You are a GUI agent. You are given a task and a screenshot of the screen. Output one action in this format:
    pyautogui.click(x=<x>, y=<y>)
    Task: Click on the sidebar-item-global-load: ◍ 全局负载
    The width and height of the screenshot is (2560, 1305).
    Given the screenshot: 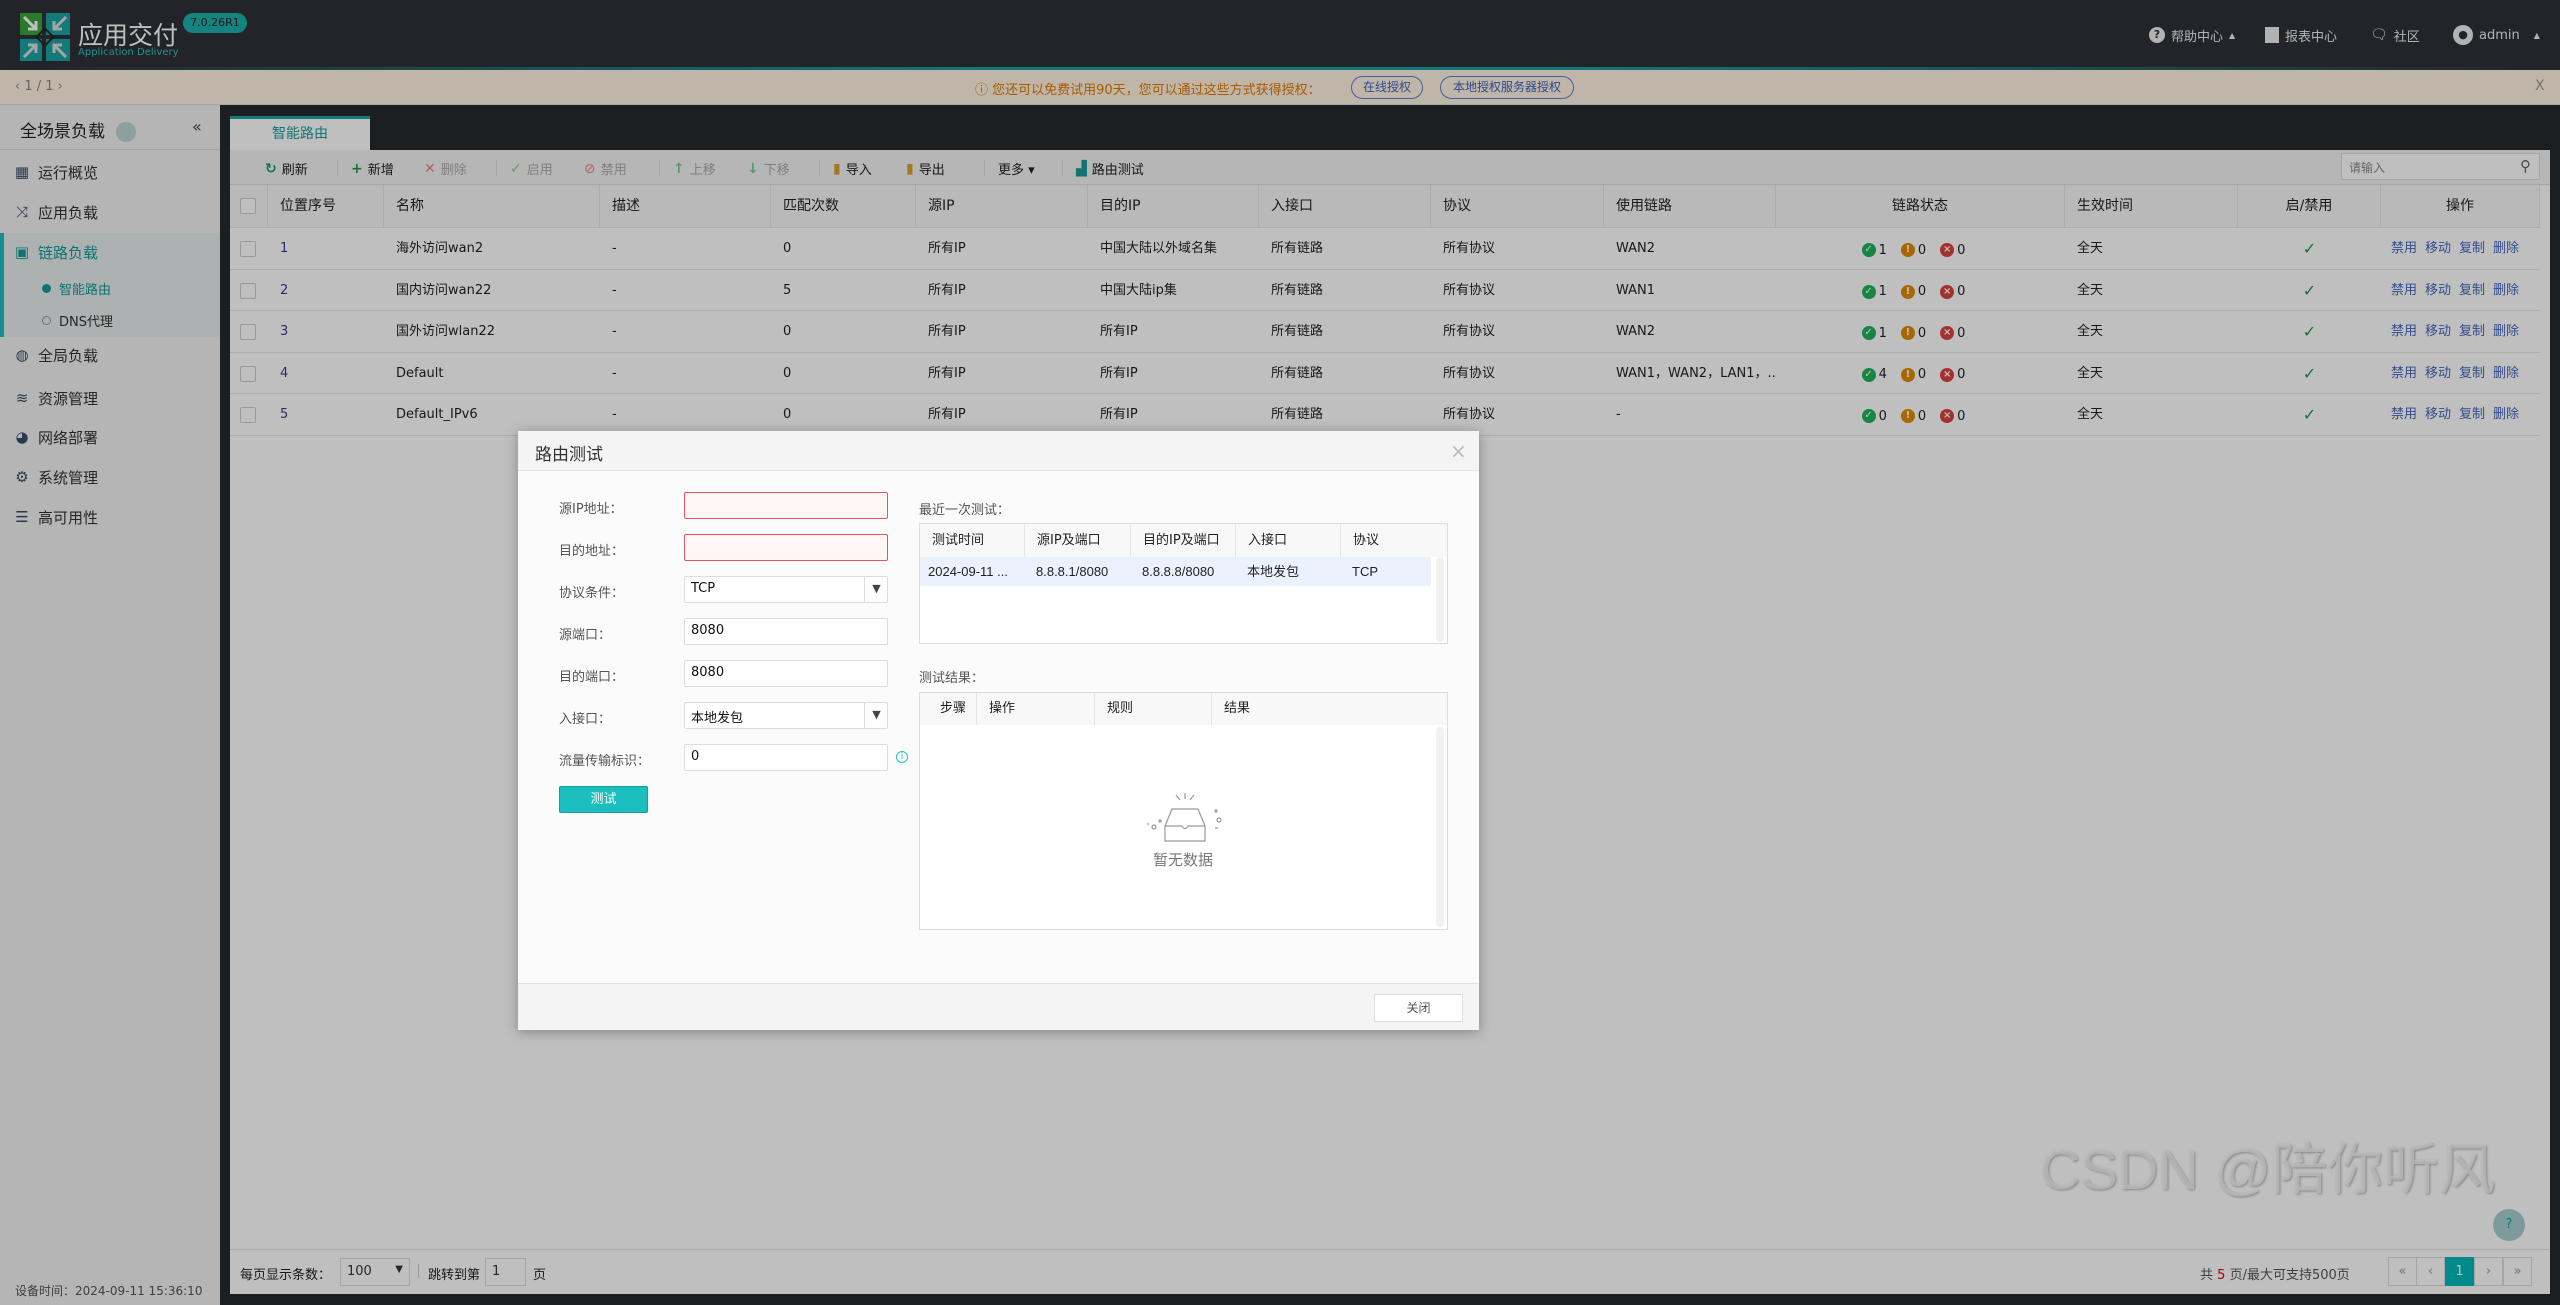 What is the action you would take?
    pyautogui.click(x=110, y=355)
    